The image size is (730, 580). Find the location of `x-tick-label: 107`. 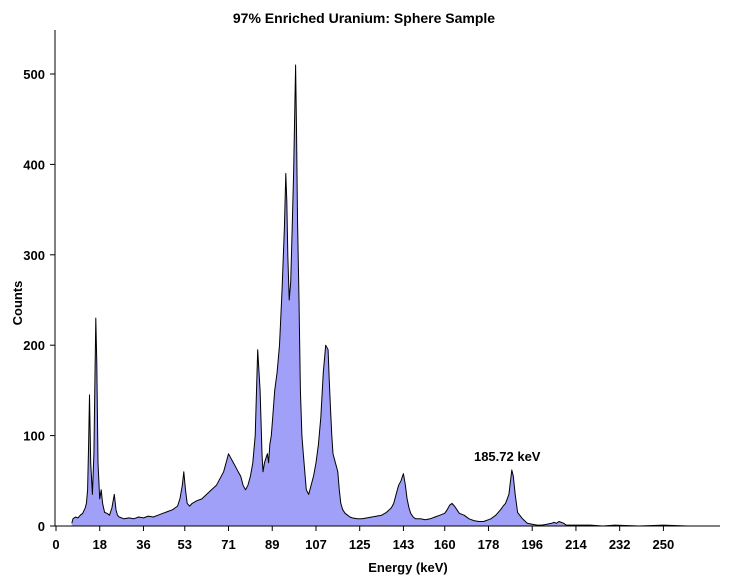

x-tick-label: 107 is located at coordinates (316, 544).